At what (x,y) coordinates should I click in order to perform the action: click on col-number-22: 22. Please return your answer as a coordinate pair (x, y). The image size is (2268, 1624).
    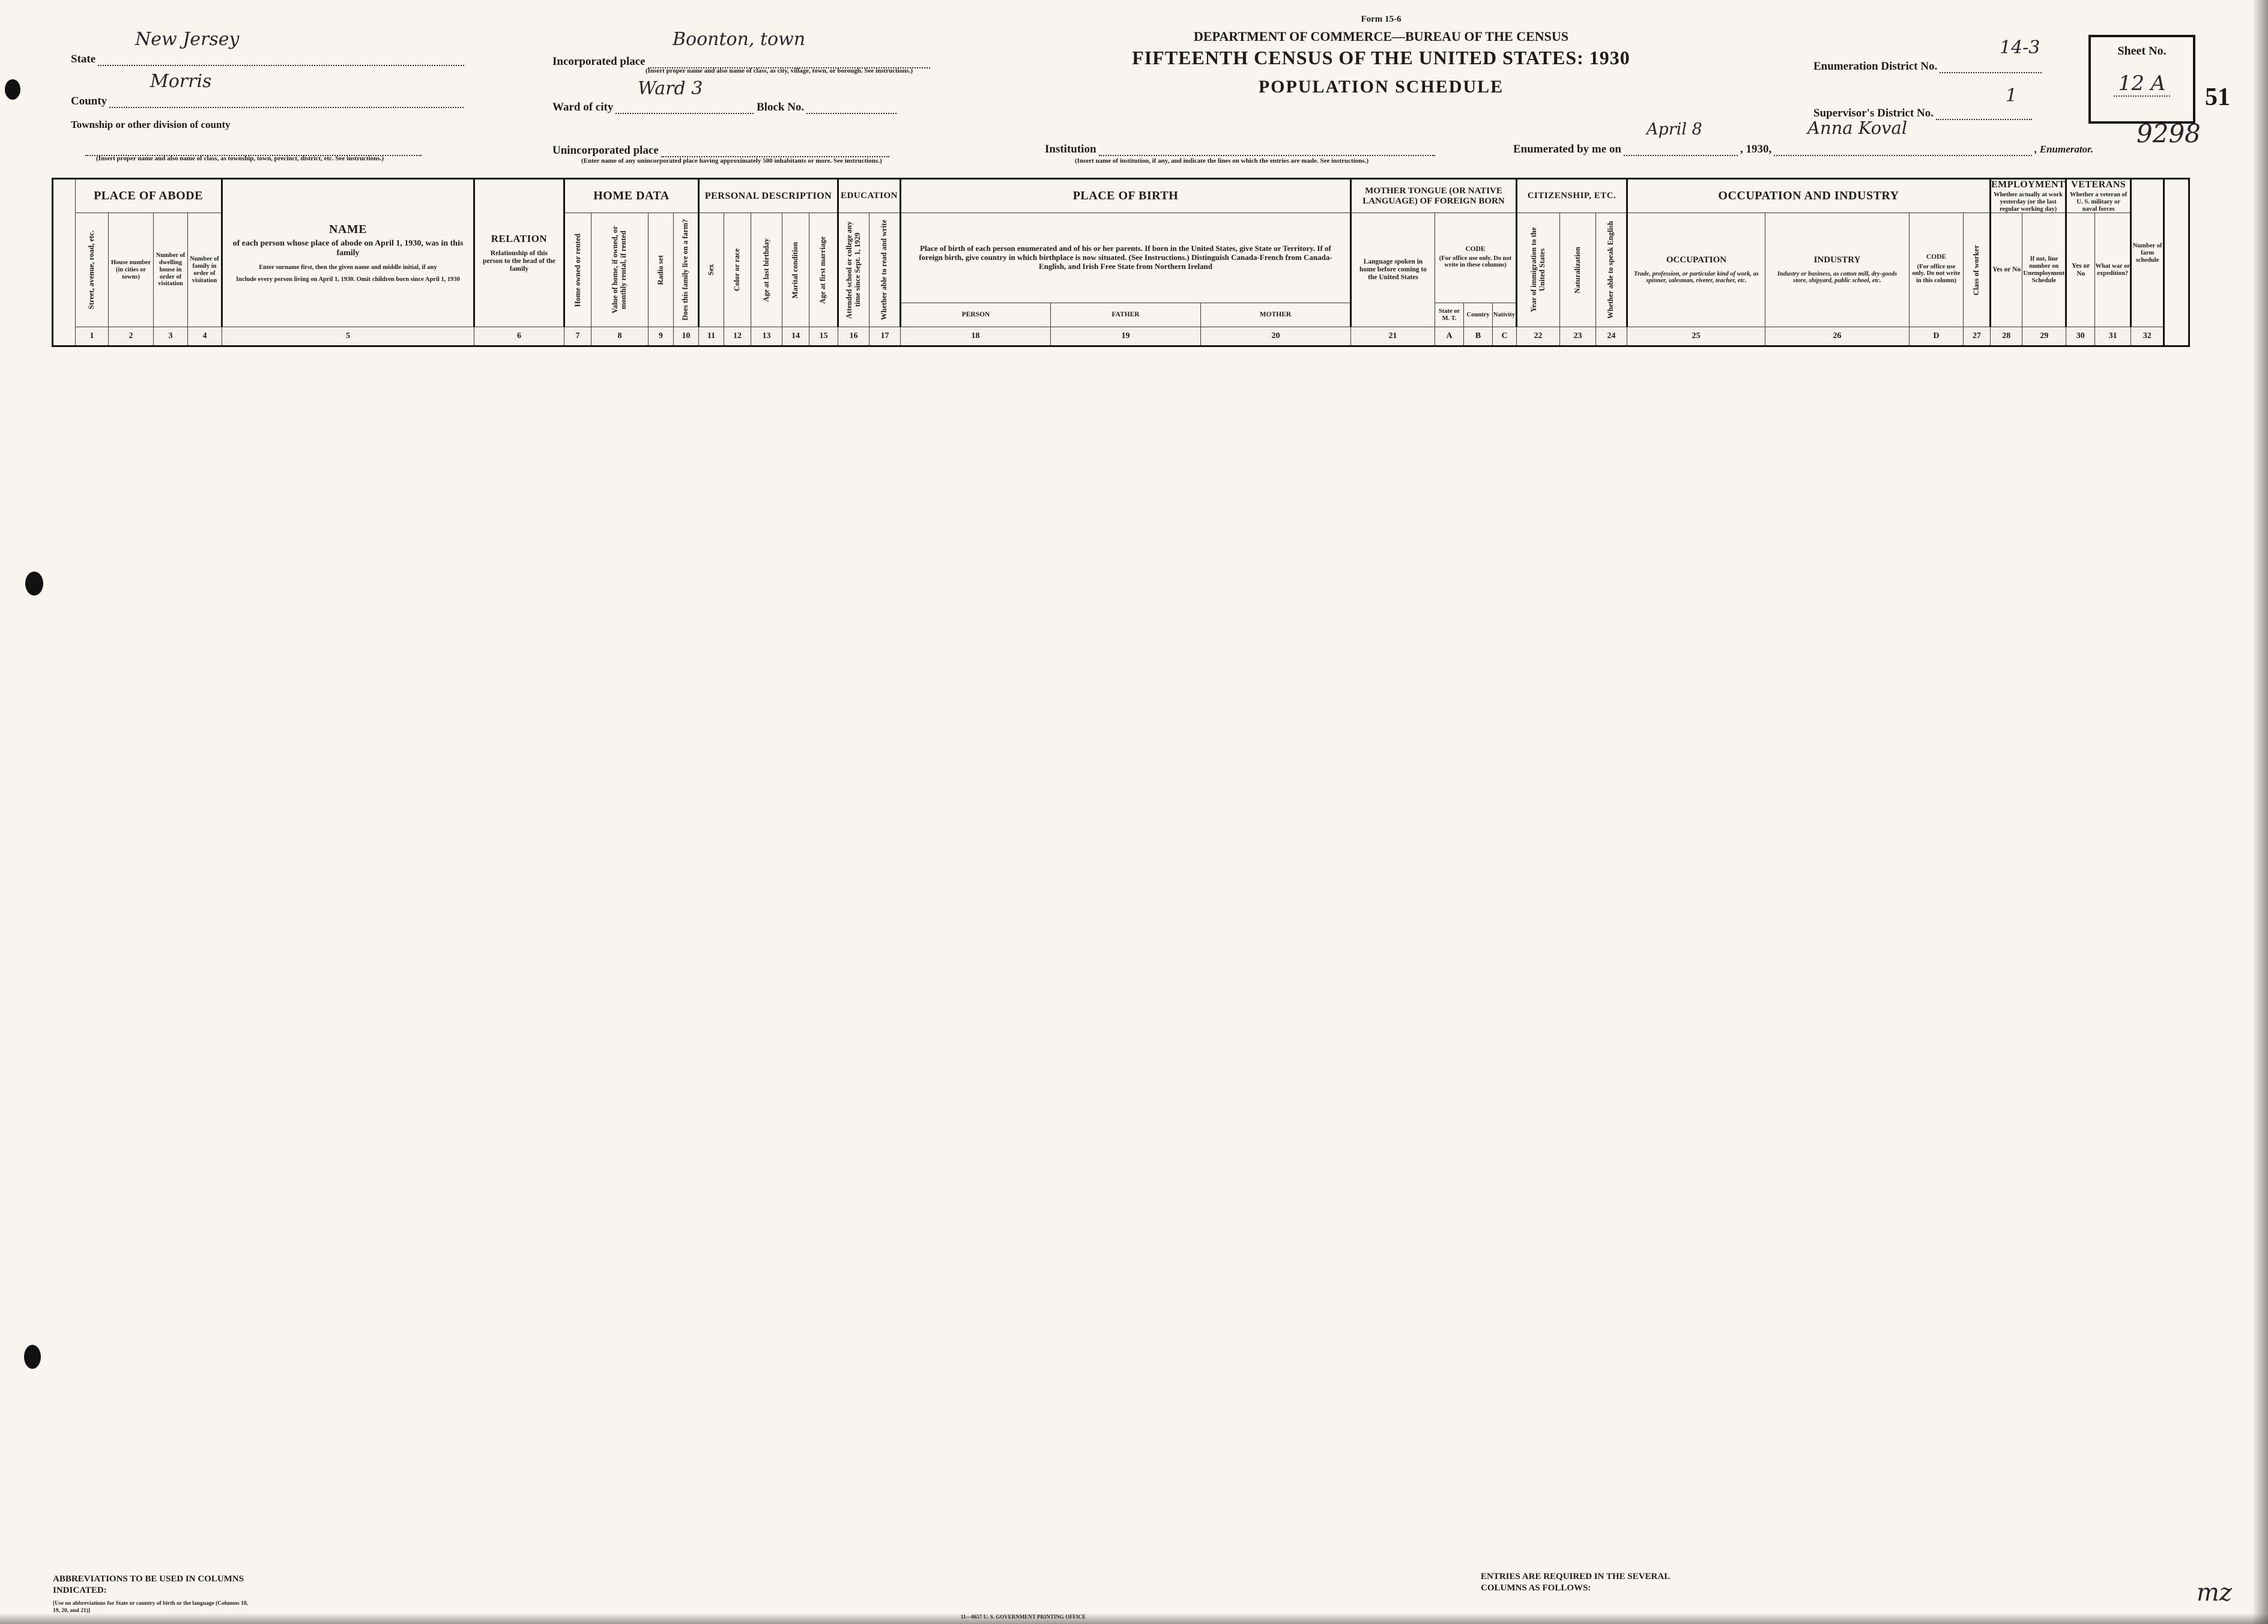
    Looking at the image, I should click on (1538, 337).